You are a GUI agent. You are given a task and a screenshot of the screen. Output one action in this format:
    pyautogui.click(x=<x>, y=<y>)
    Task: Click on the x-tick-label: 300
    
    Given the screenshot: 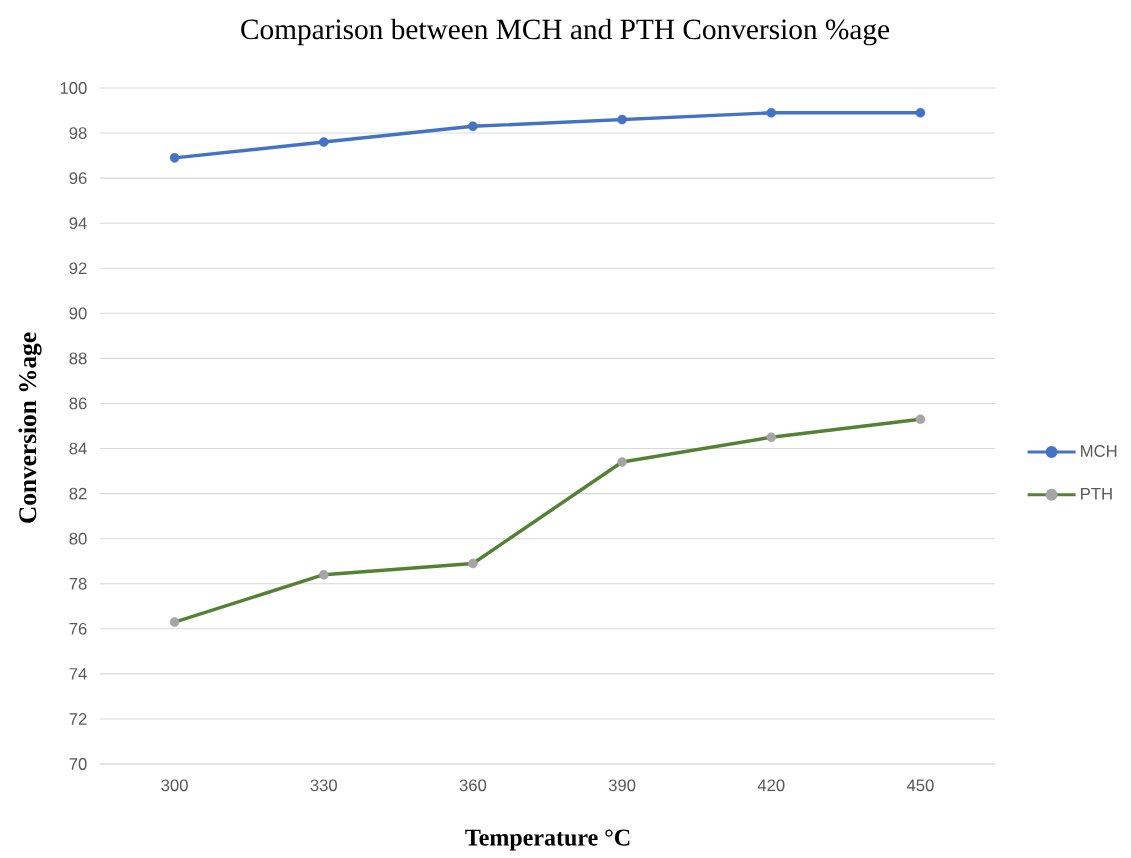 What is the action you would take?
    pyautogui.click(x=174, y=785)
    